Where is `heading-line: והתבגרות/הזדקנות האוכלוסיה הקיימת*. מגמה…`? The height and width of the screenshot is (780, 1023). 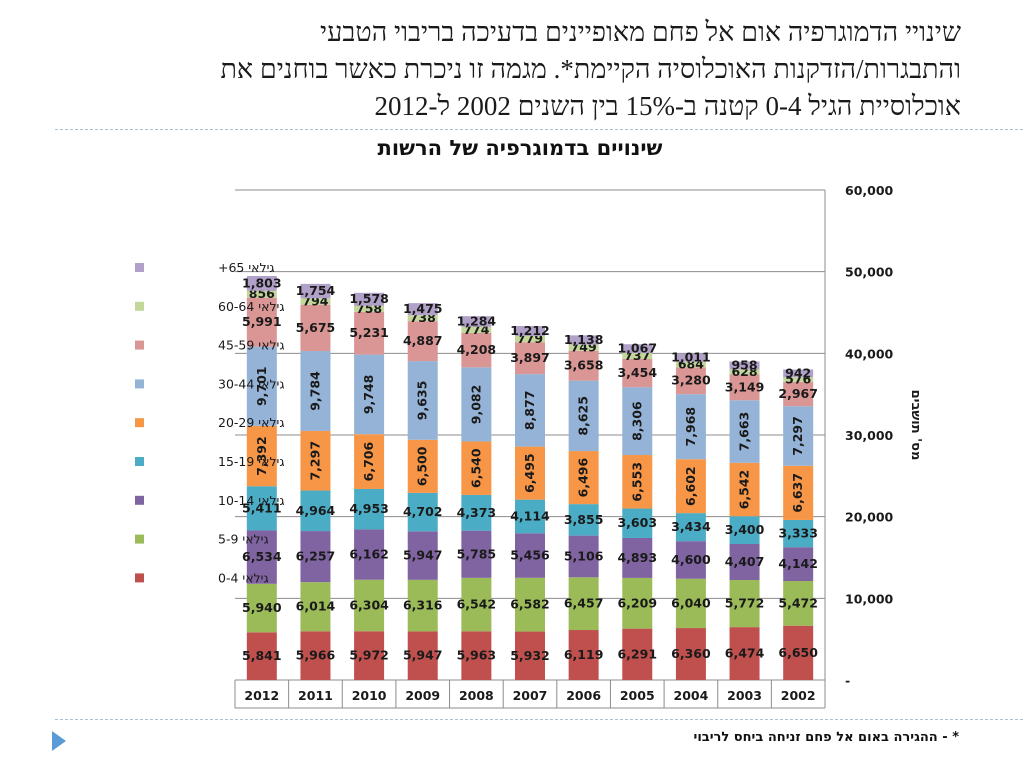
heading-line: והתבגרות/הזדקנות האוכלוסיה הקיימת*. מגמה… is located at coordinates (590, 69).